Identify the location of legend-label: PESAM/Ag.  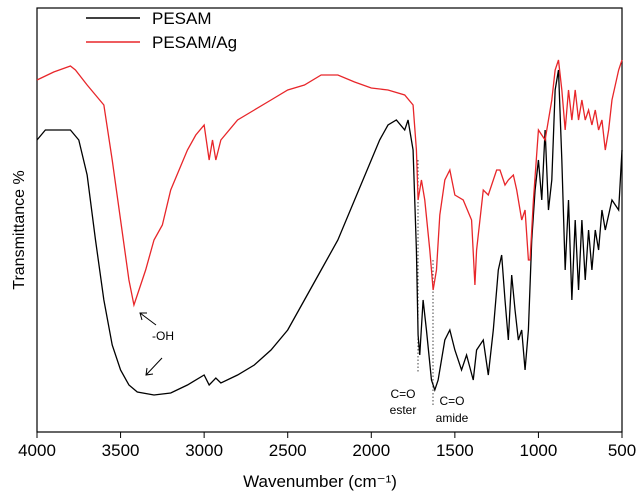
(194, 42).